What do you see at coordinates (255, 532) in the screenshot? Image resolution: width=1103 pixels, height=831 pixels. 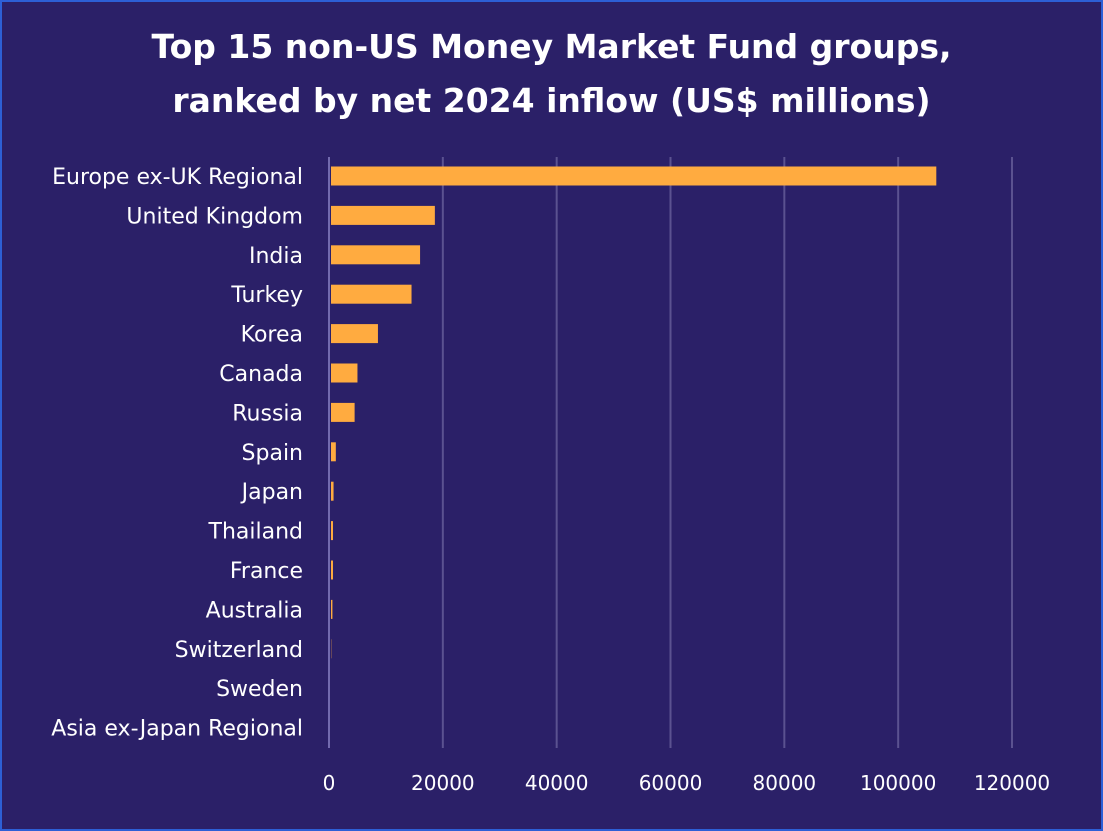 I see `category-label: Thailand` at bounding box center [255, 532].